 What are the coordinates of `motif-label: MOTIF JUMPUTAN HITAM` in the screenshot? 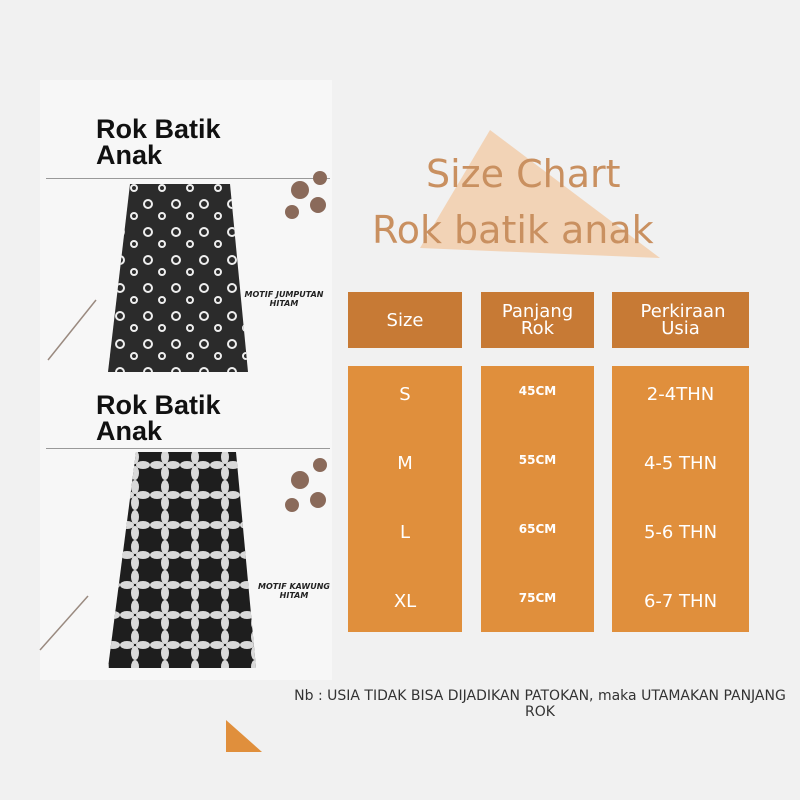 It's located at (284, 299).